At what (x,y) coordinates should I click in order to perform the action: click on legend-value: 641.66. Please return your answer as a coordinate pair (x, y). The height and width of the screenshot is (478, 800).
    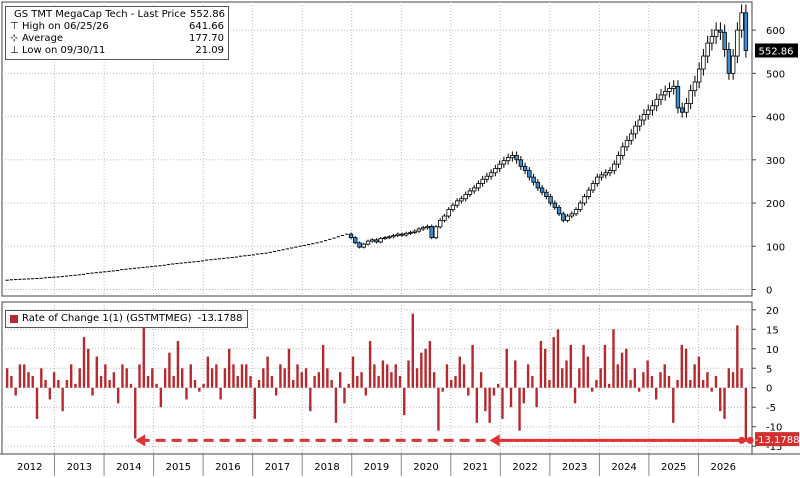
    Looking at the image, I should click on (206, 26).